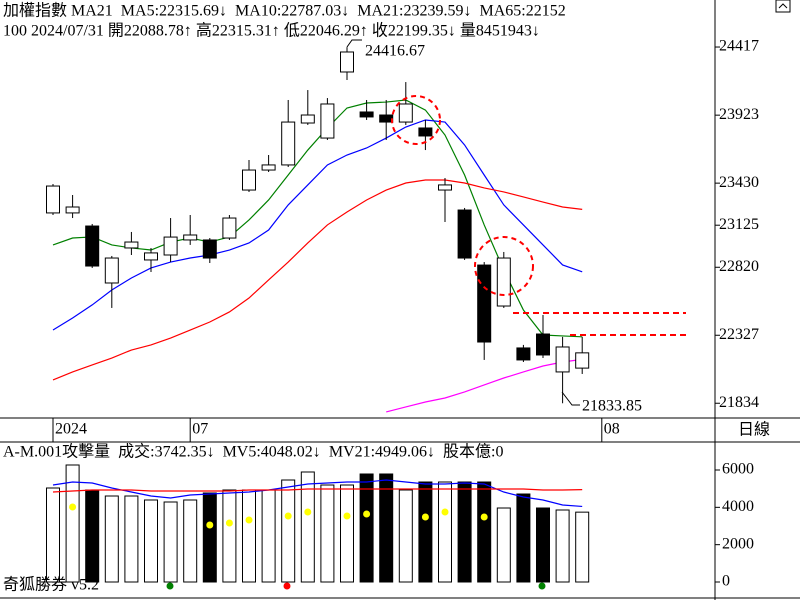  What do you see at coordinates (739, 402) in the screenshot?
I see `y-tick-label: 21834` at bounding box center [739, 402].